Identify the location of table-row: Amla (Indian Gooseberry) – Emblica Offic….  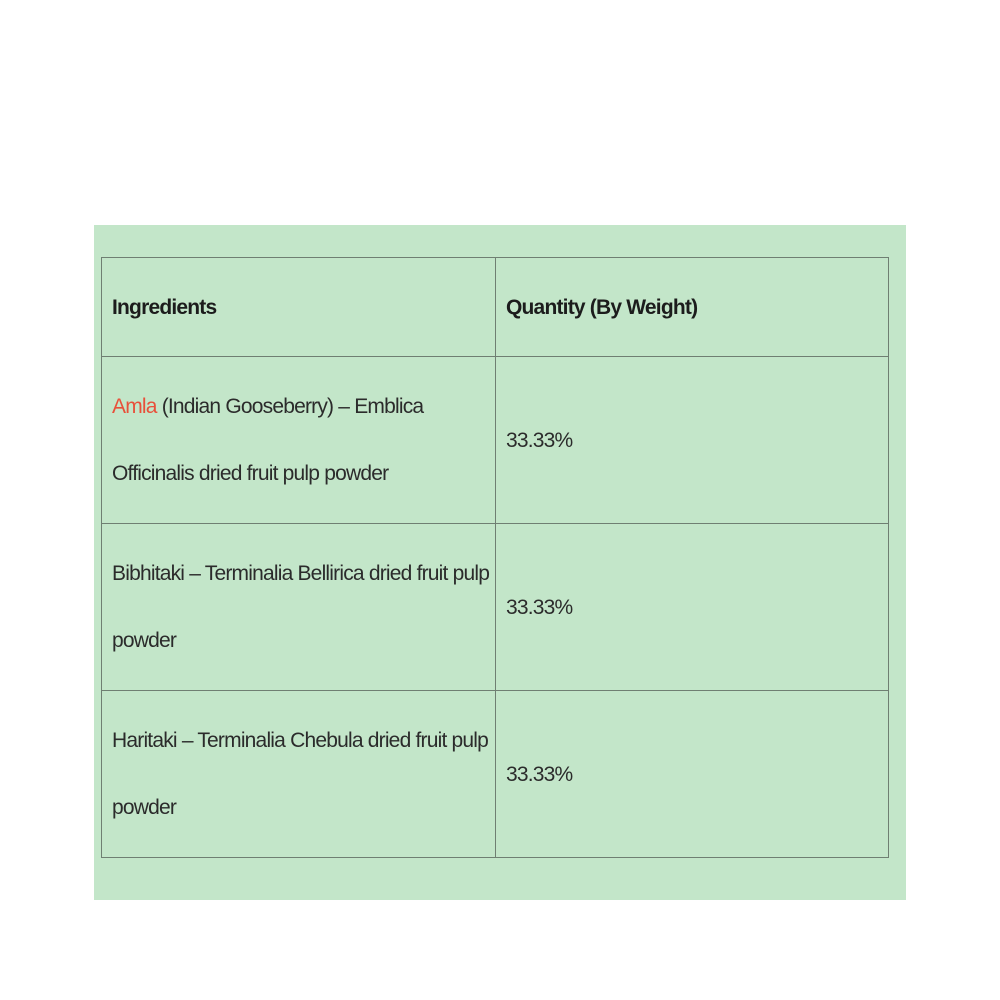
(495, 440).